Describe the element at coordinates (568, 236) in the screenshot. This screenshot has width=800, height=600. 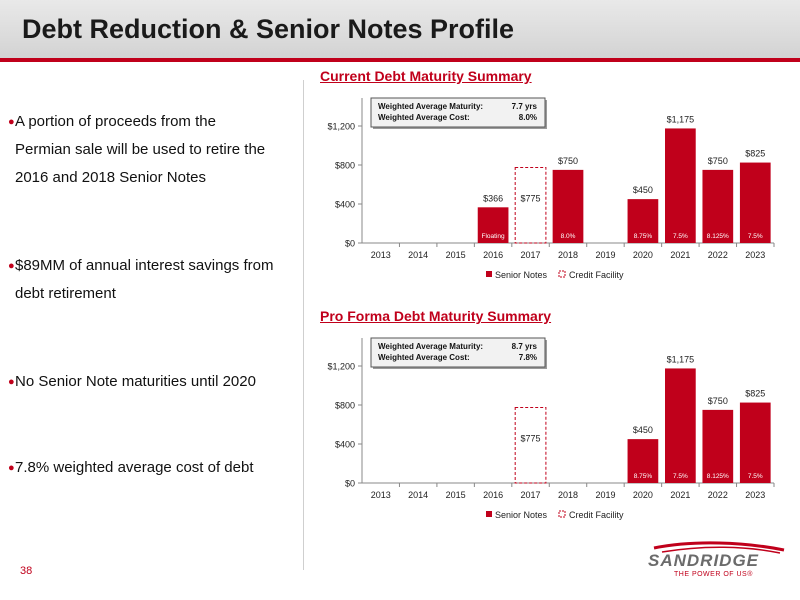
I see `bar-rate-label: 8.0%` at that location.